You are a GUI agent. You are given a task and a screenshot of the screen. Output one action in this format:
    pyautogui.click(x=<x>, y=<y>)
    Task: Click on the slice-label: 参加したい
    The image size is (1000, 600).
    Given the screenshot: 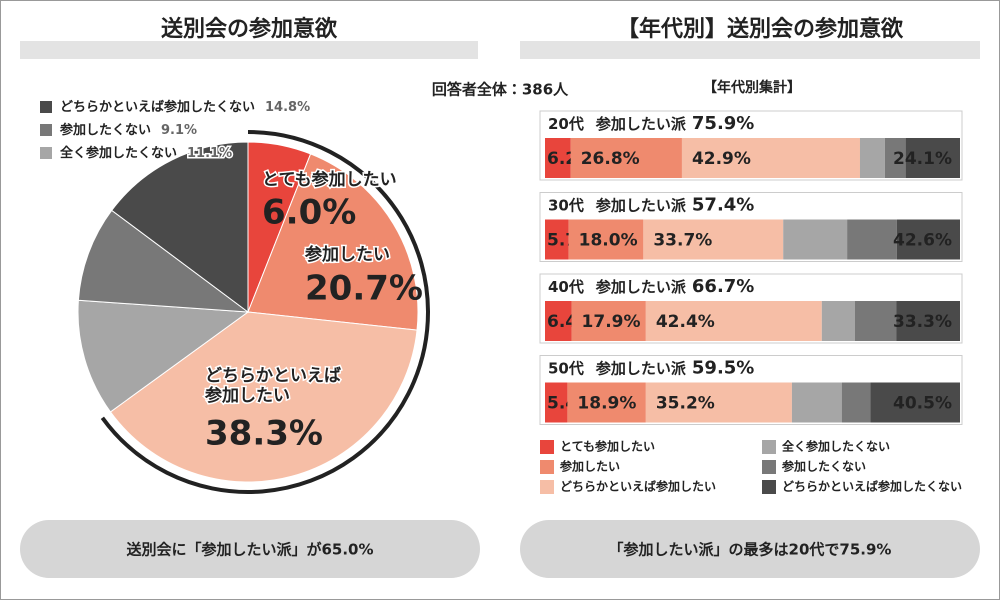 What is the action you would take?
    pyautogui.click(x=347, y=254)
    